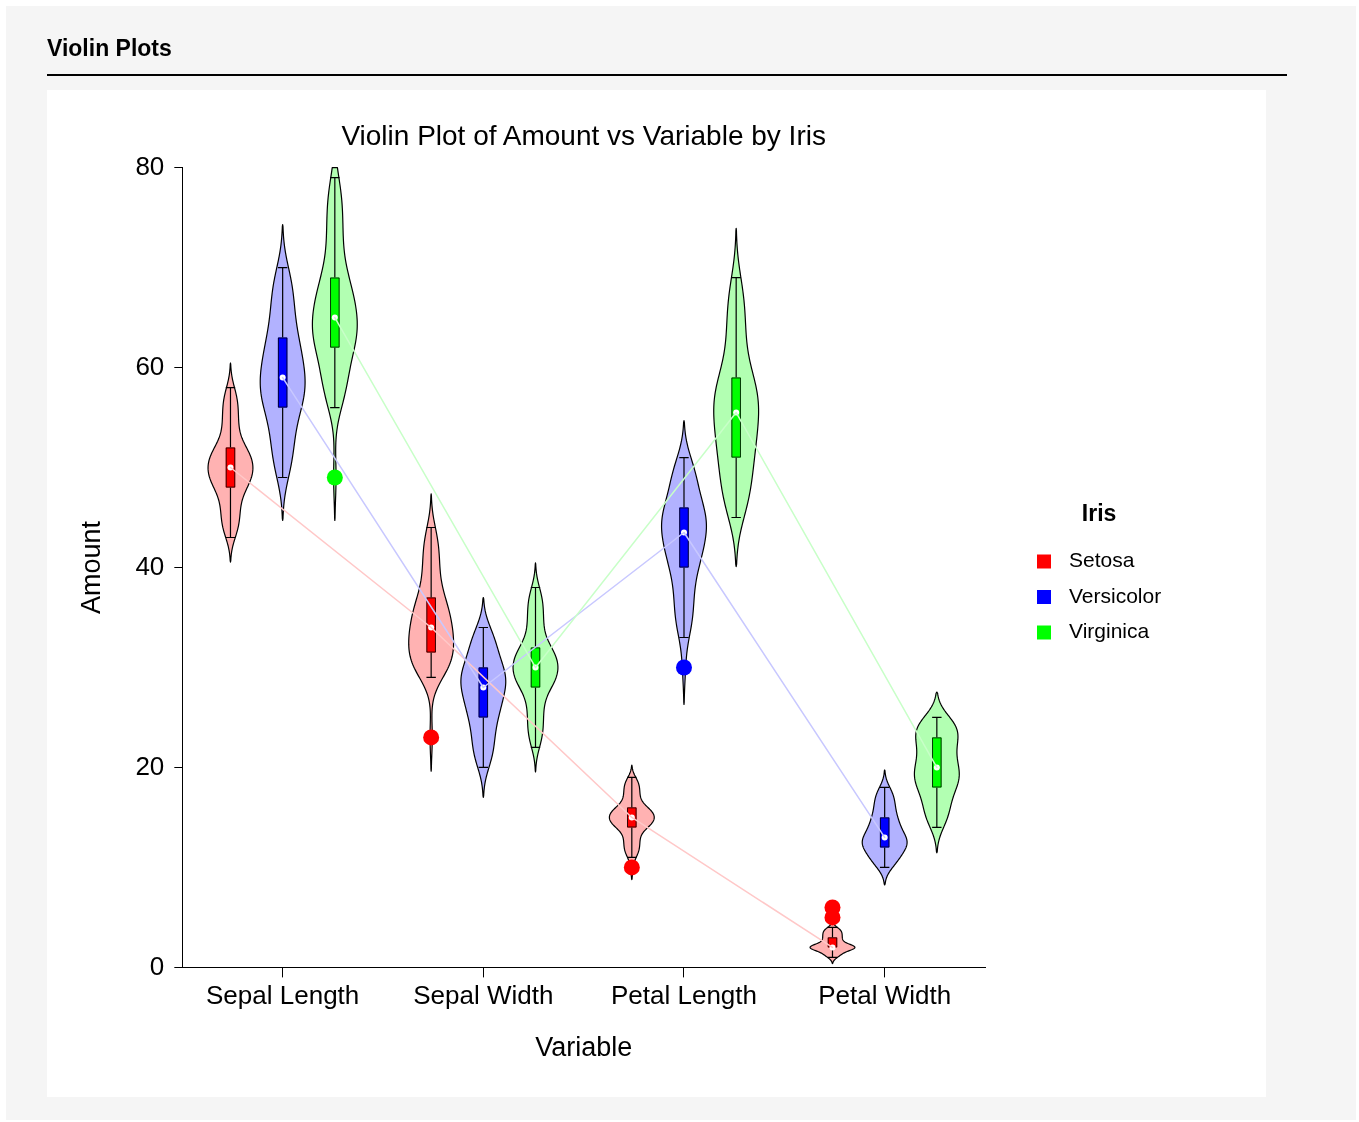 This screenshot has width=1359, height=1122. I want to click on y-axis-title: Amount, so click(90, 567).